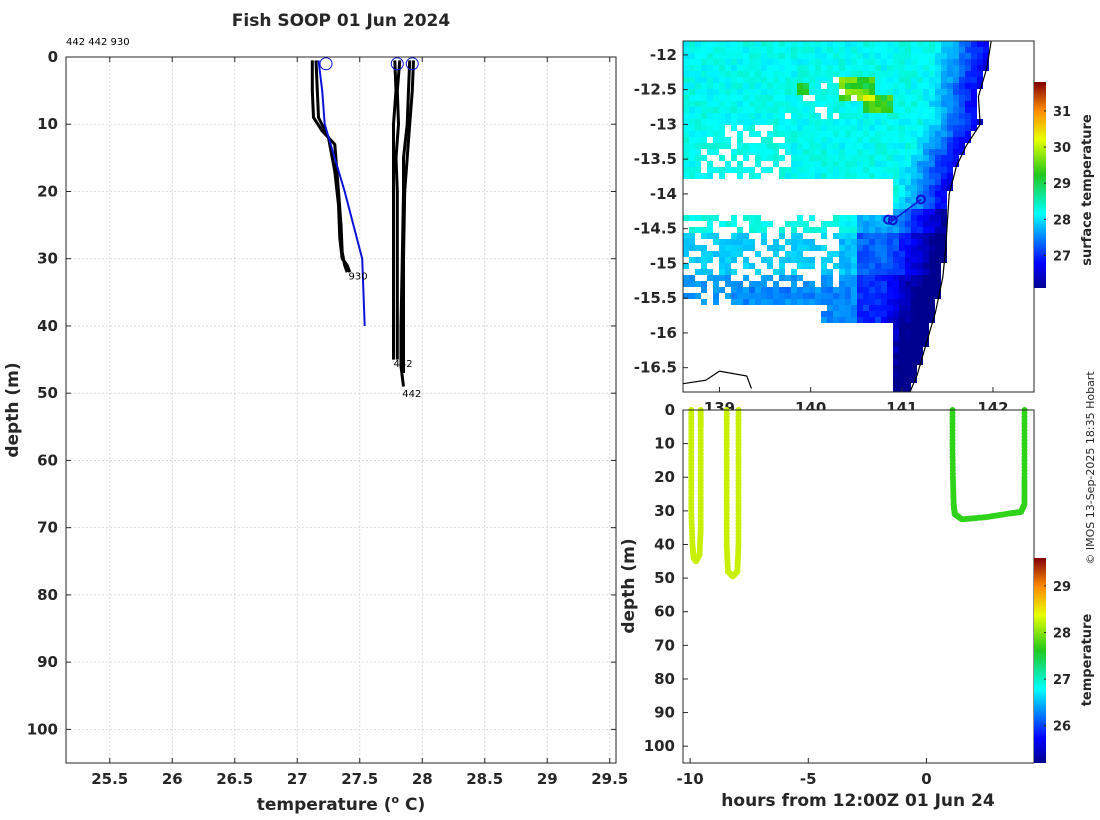 The width and height of the screenshot is (1100, 820). I want to click on profile-series, so click(364, 222).